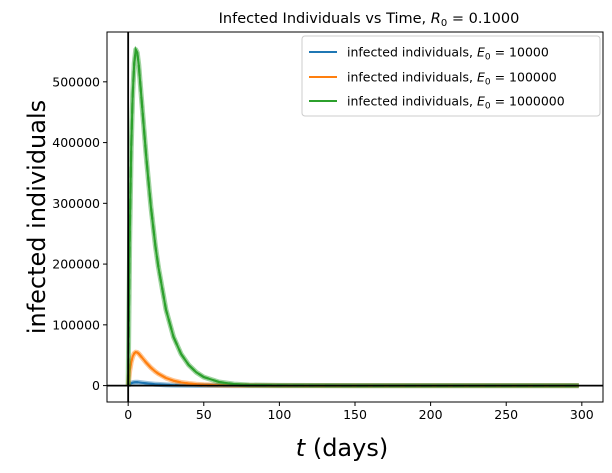  I want to click on y-tick-label-5: 500000, so click(76, 81).